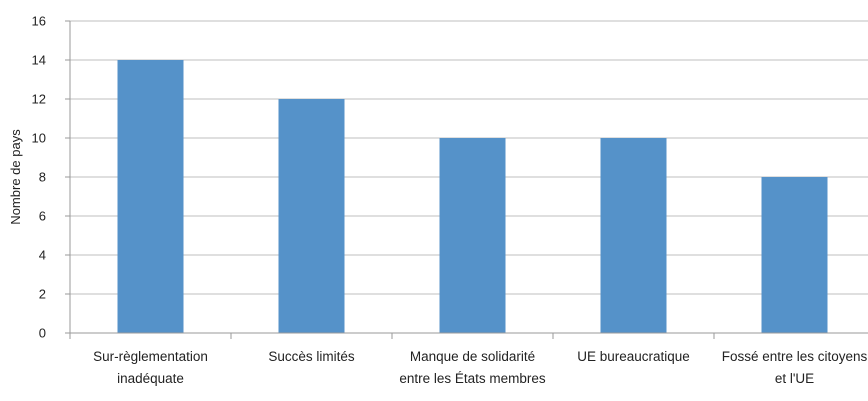 Image resolution: width=868 pixels, height=401 pixels. I want to click on x-category-label: Sur-règlementation inadéquate, so click(150, 367).